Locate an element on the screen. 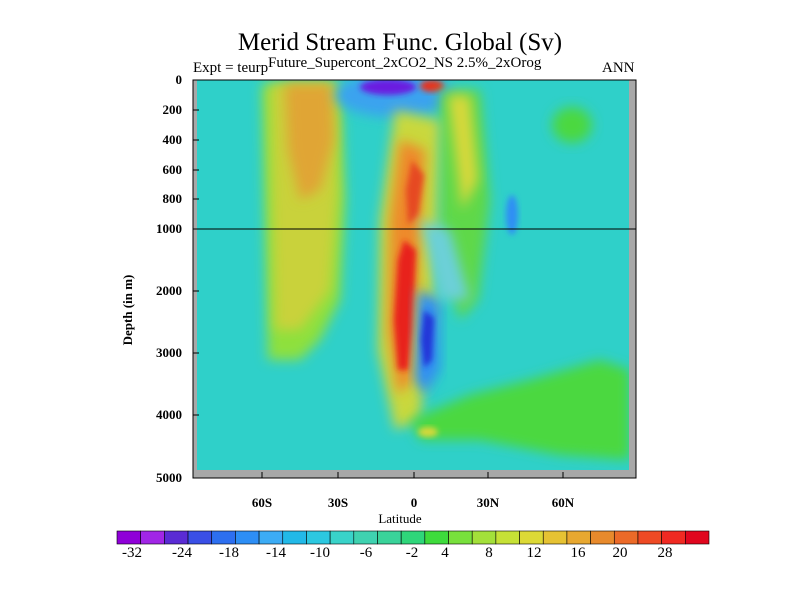 The width and height of the screenshot is (800, 600). colorbar is located at coordinates (413, 537).